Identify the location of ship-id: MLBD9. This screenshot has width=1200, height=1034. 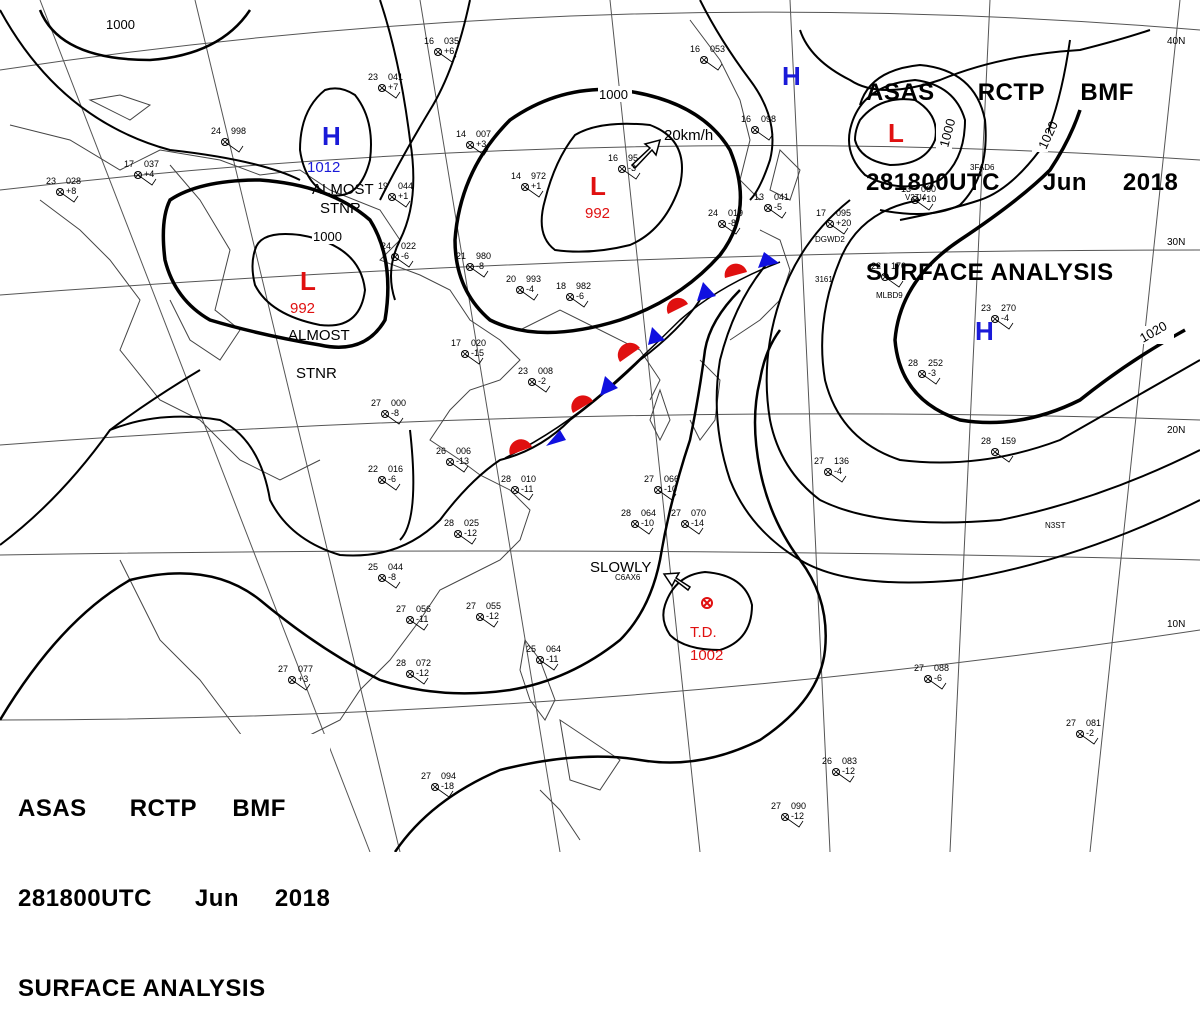
(889, 295).